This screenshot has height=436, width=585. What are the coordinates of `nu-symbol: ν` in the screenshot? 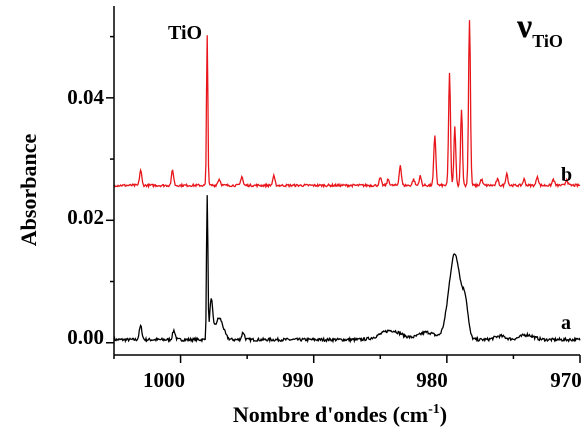 It's located at (524, 26).